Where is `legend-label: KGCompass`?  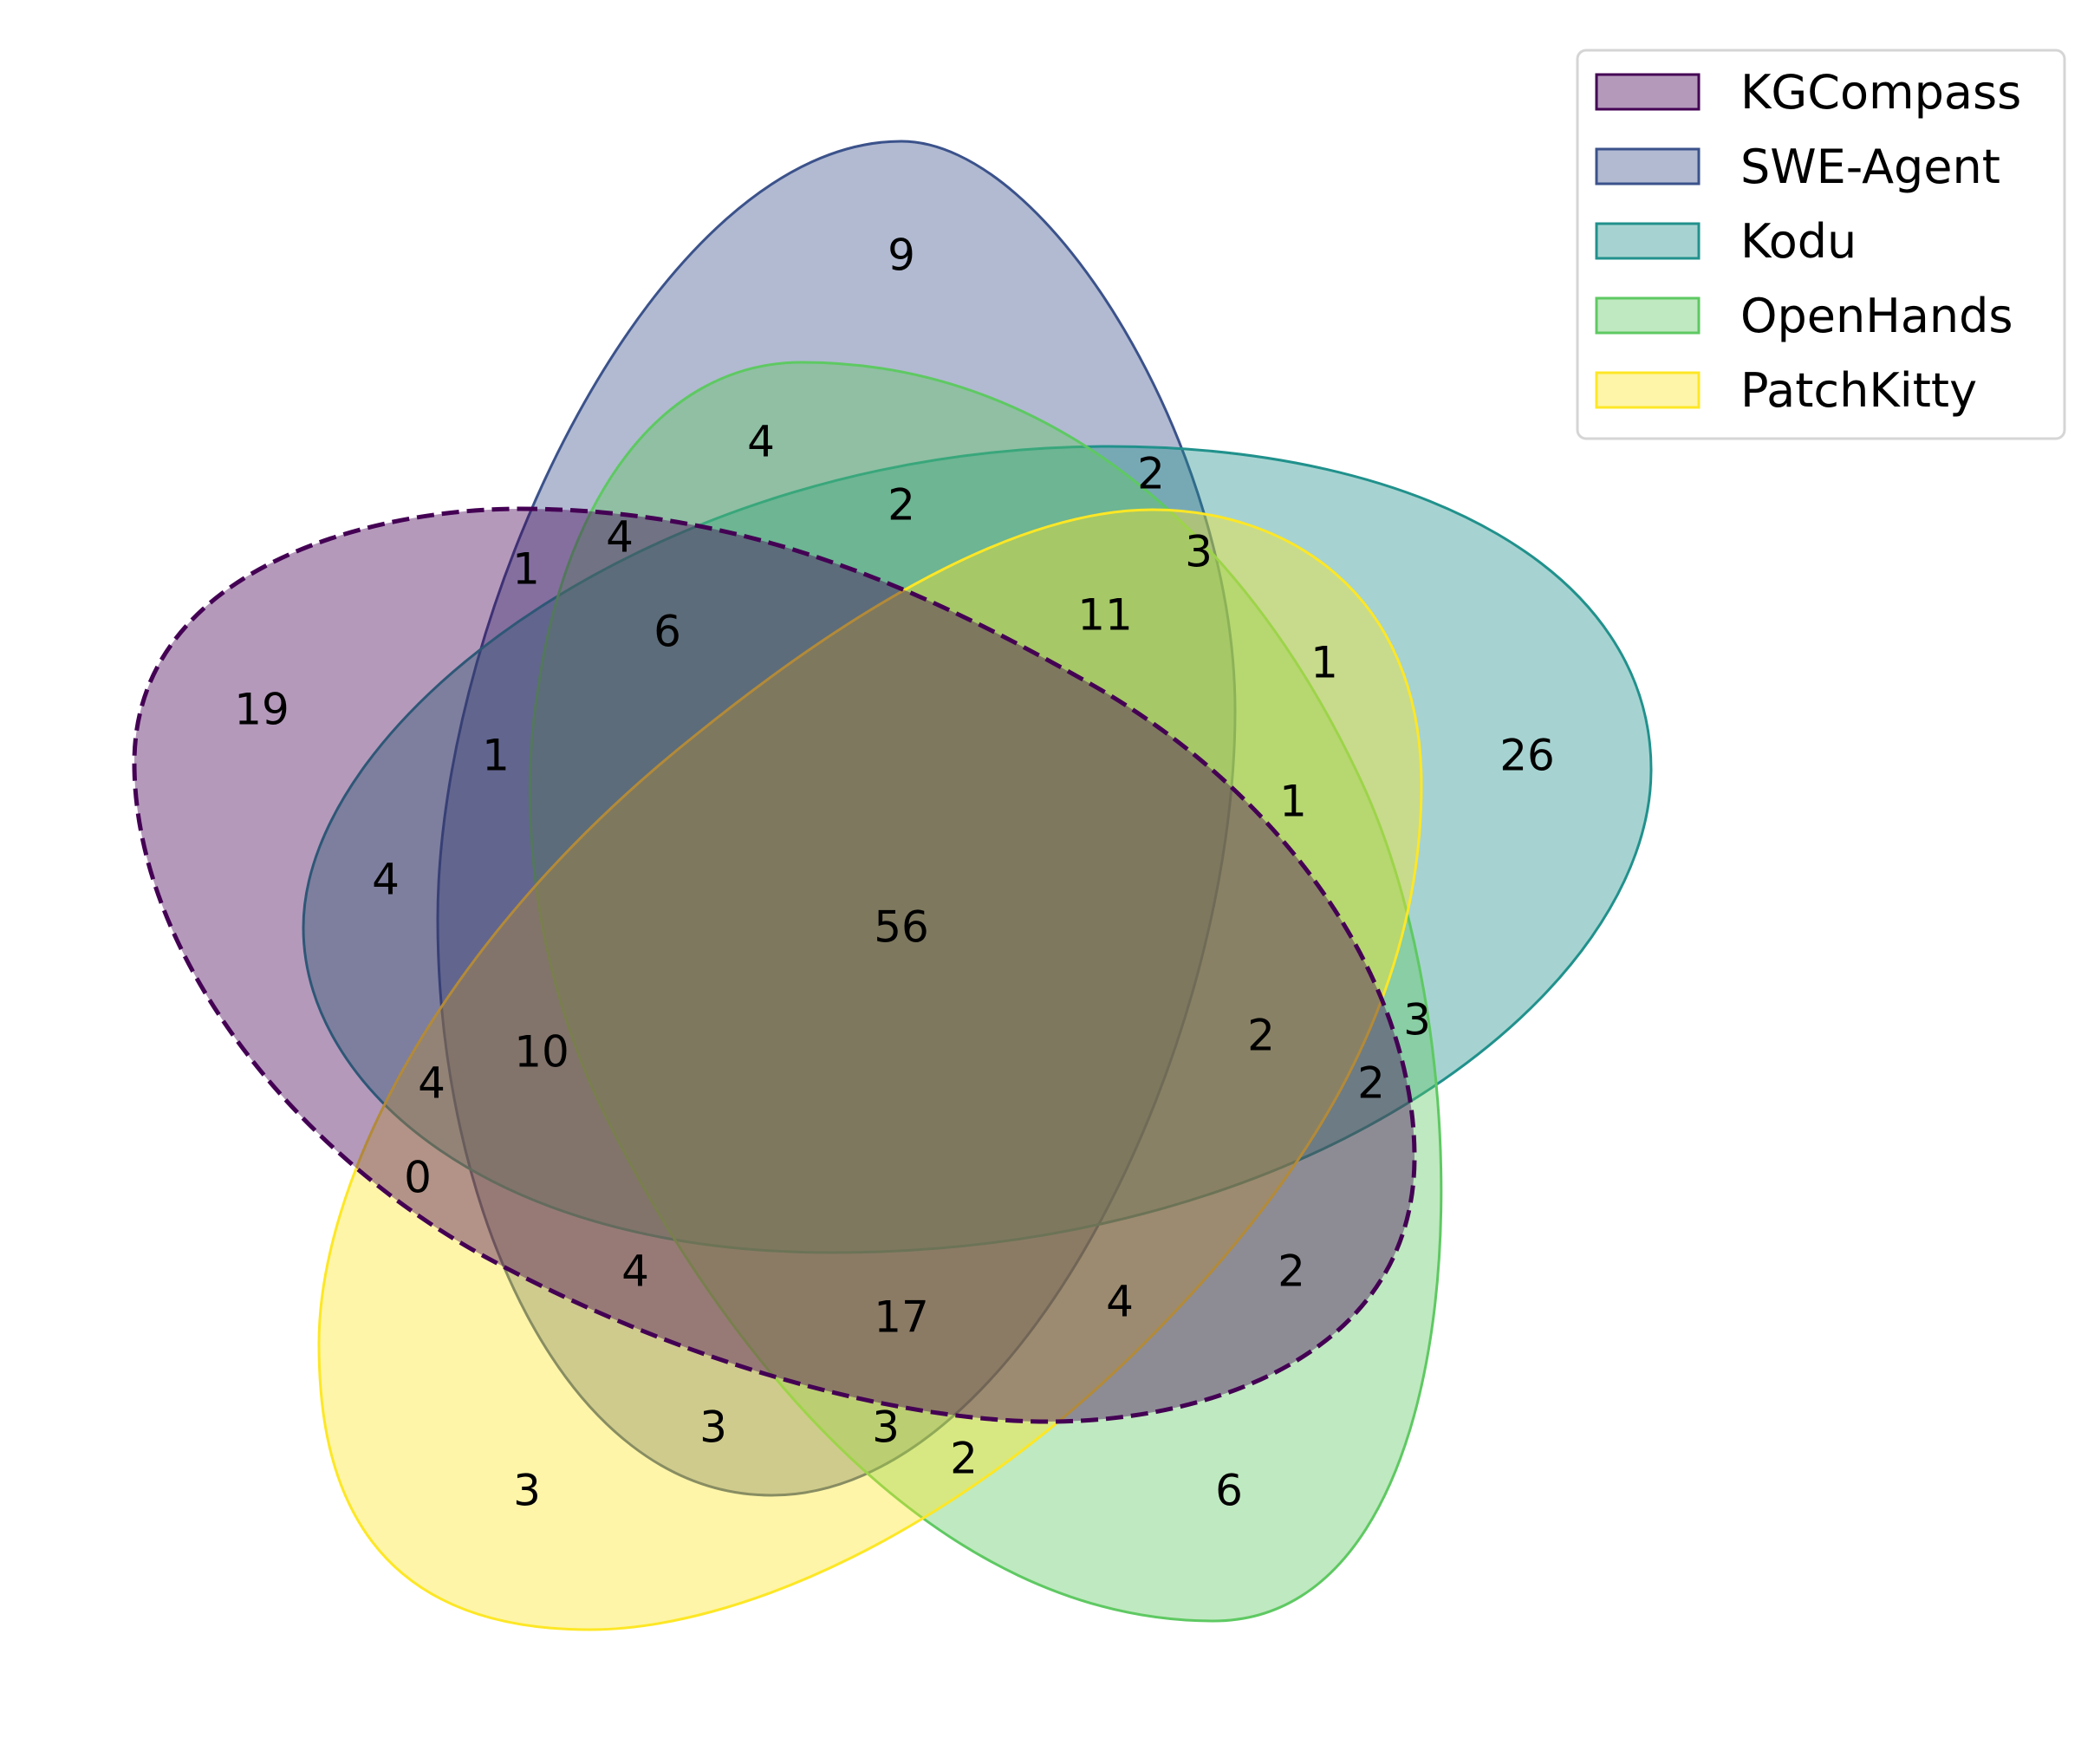
legend-label: KGCompass is located at coordinates (1881, 92).